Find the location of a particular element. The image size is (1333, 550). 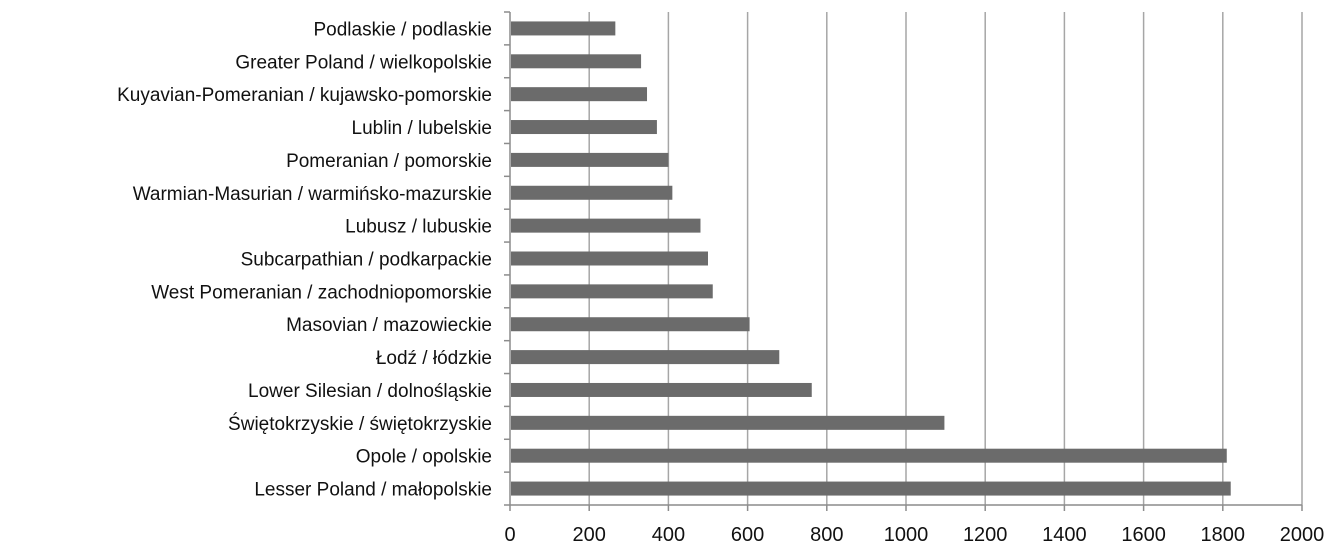

x-tick-label: 1200 is located at coordinates (985, 535).